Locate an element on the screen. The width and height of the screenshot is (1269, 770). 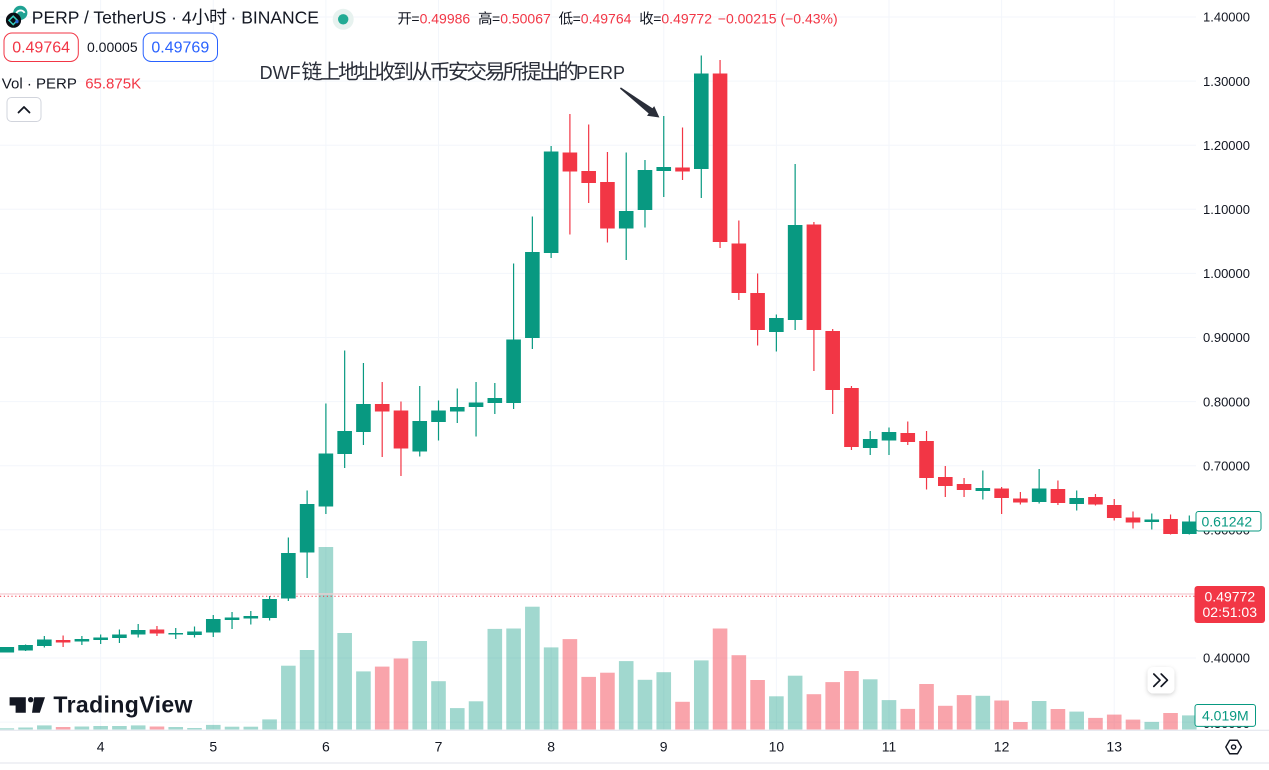
svg-text: 7 is located at coordinates (439, 747).